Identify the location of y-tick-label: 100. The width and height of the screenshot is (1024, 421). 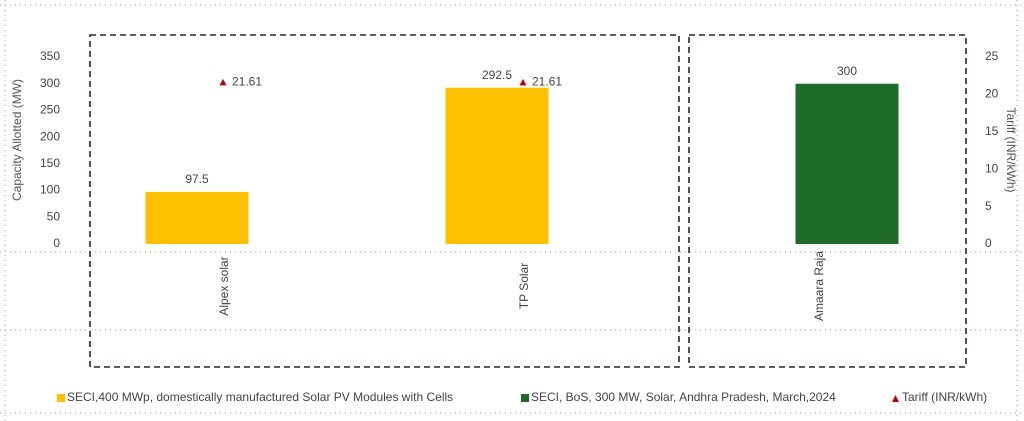
(50, 190).